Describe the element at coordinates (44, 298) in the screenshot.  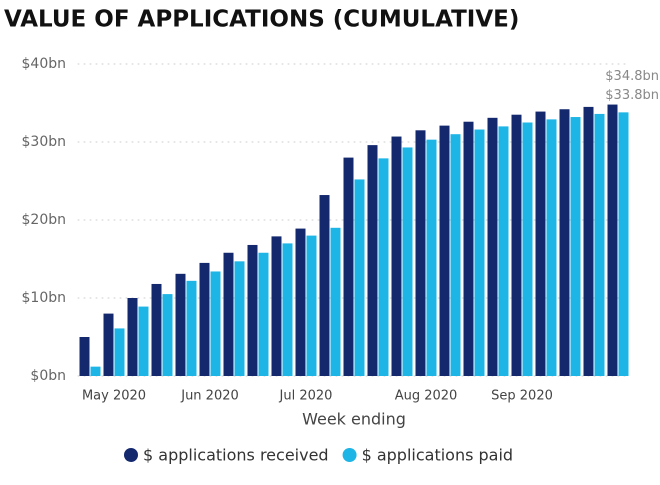
I see `y-tick-label: $10bn` at that location.